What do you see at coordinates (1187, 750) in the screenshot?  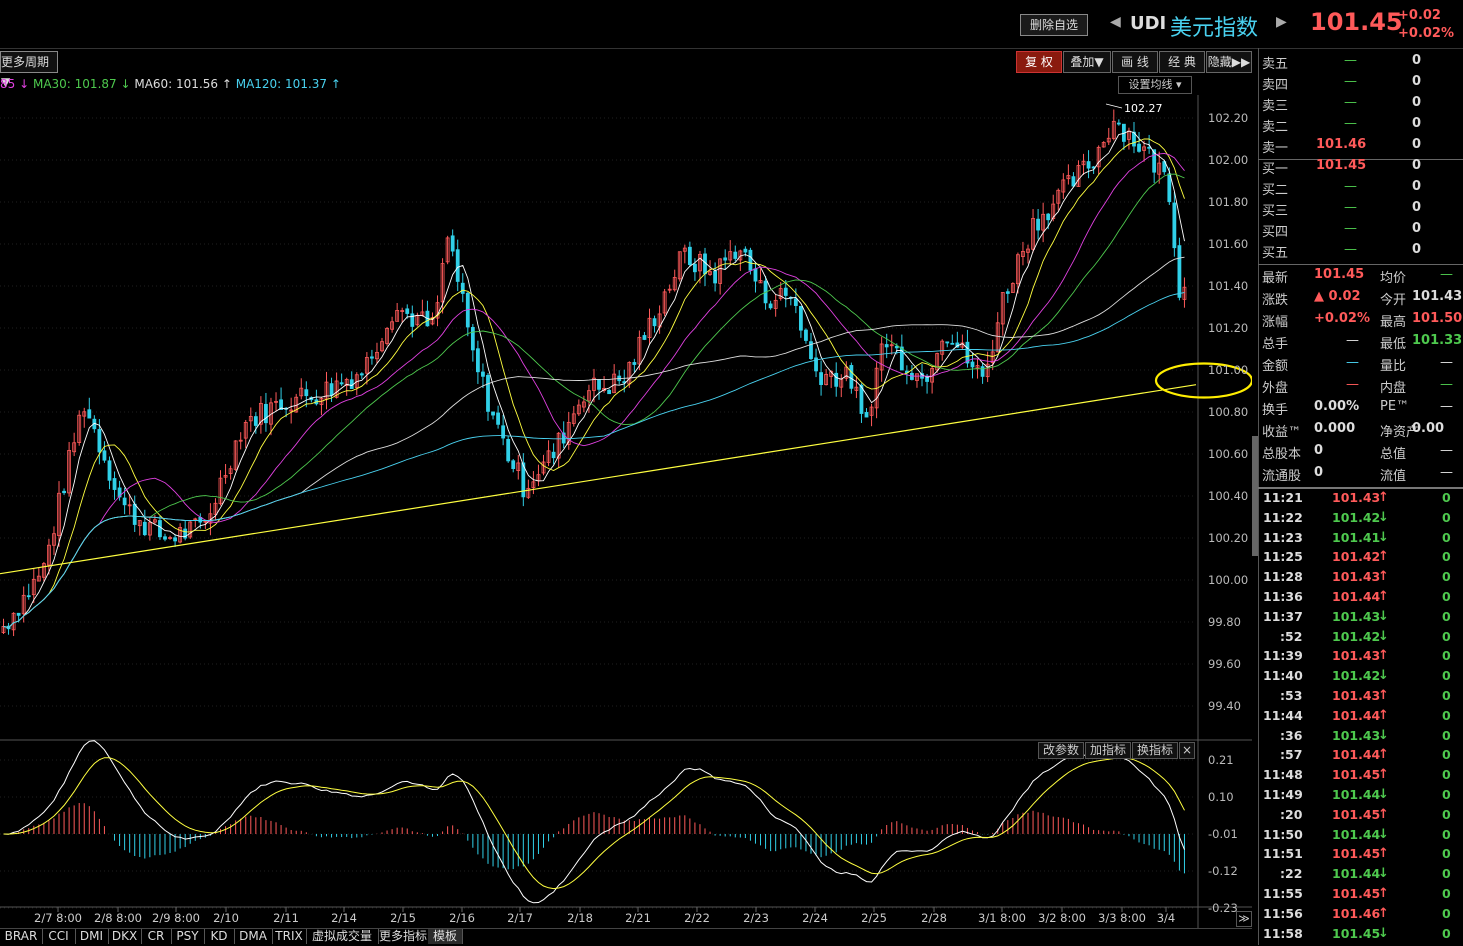 I see `close-indicator-icon: ×` at bounding box center [1187, 750].